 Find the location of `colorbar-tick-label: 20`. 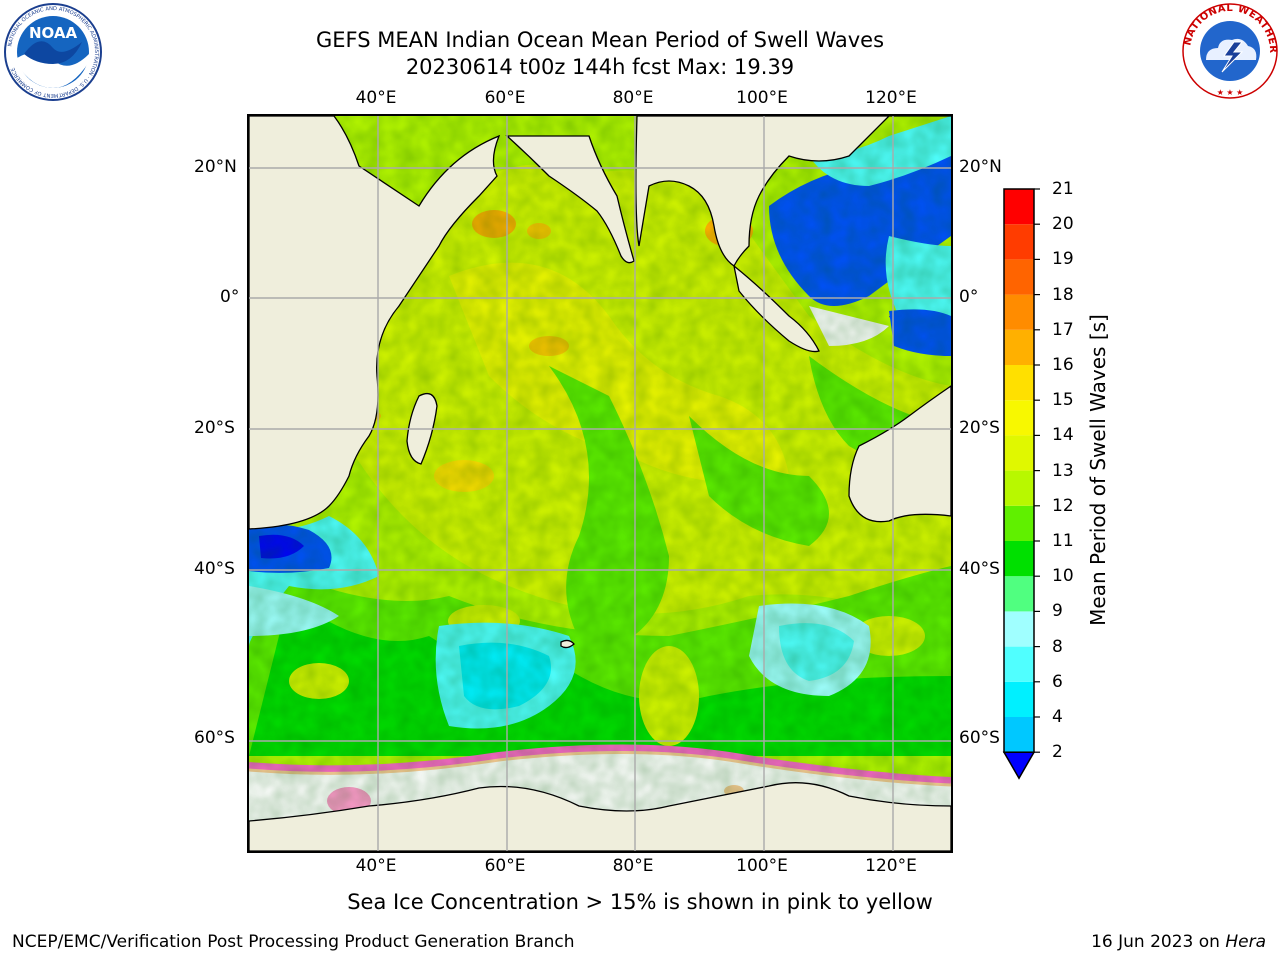

colorbar-tick-label: 20 is located at coordinates (1063, 224).